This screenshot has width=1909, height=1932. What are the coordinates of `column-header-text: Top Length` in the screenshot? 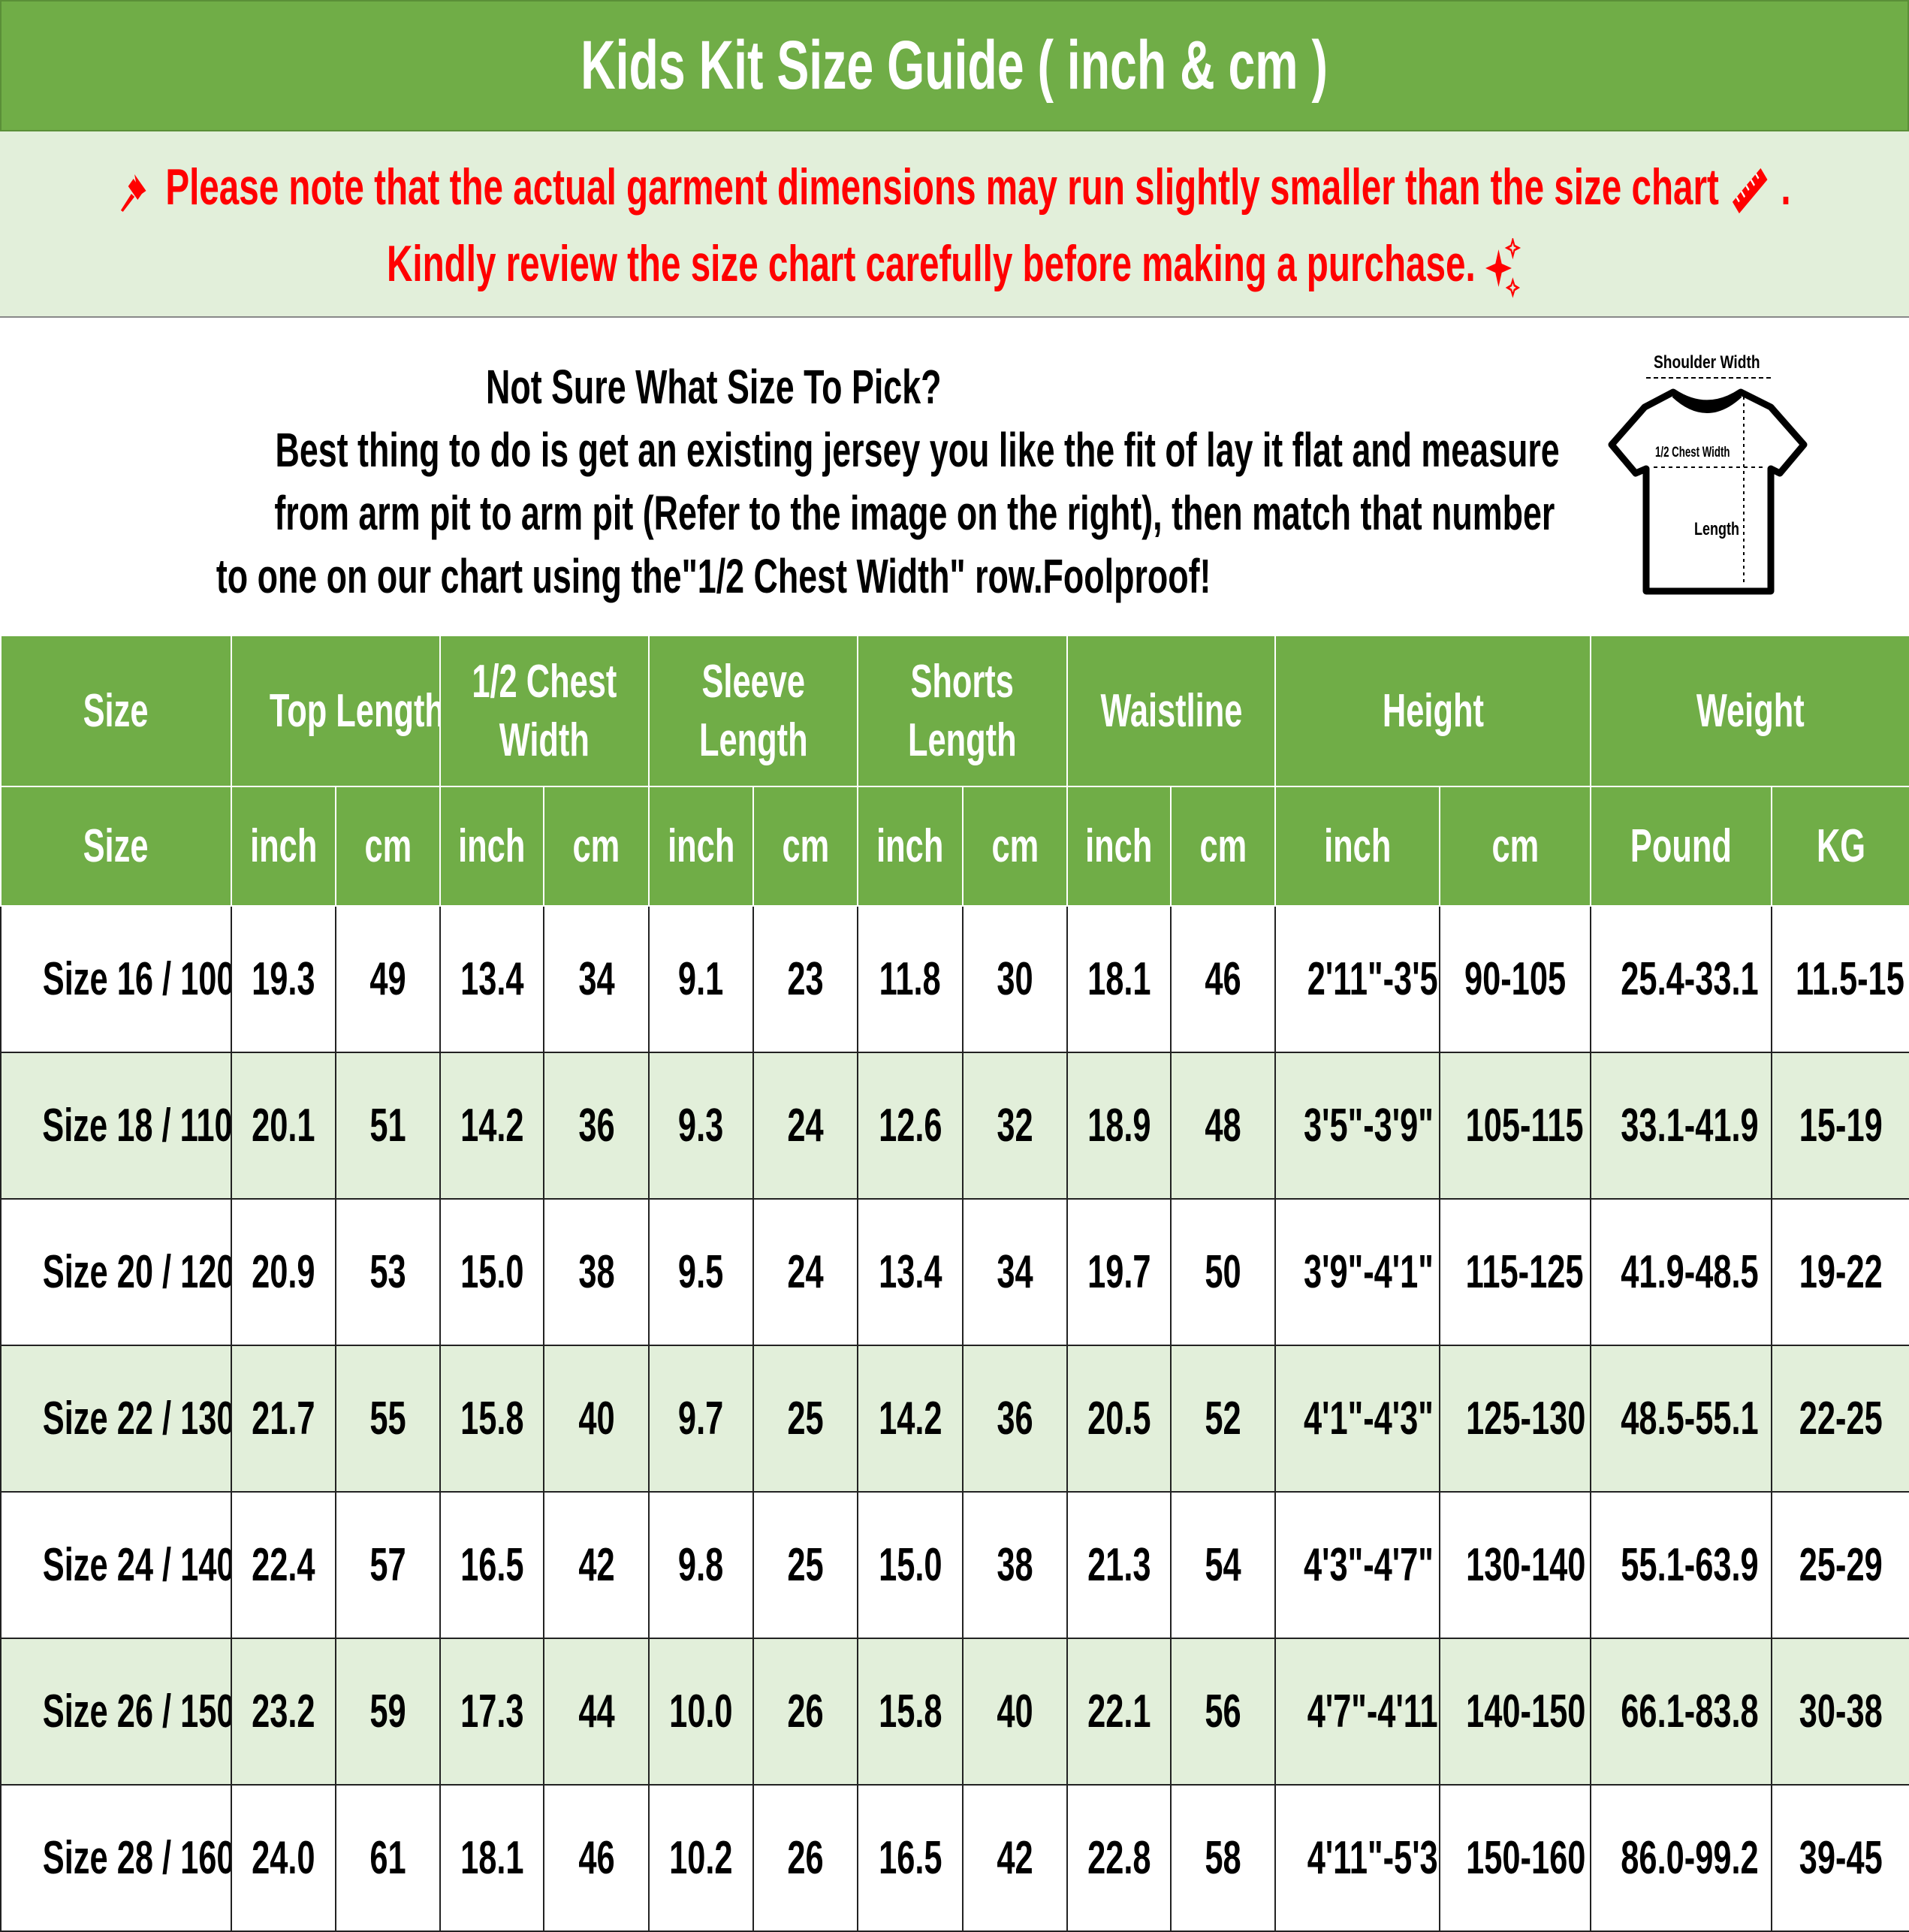 It's located at (355, 710).